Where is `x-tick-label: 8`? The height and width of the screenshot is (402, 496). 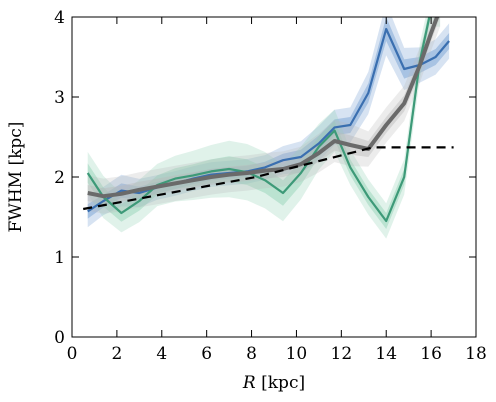 x-tick-label: 8 is located at coordinates (251, 354).